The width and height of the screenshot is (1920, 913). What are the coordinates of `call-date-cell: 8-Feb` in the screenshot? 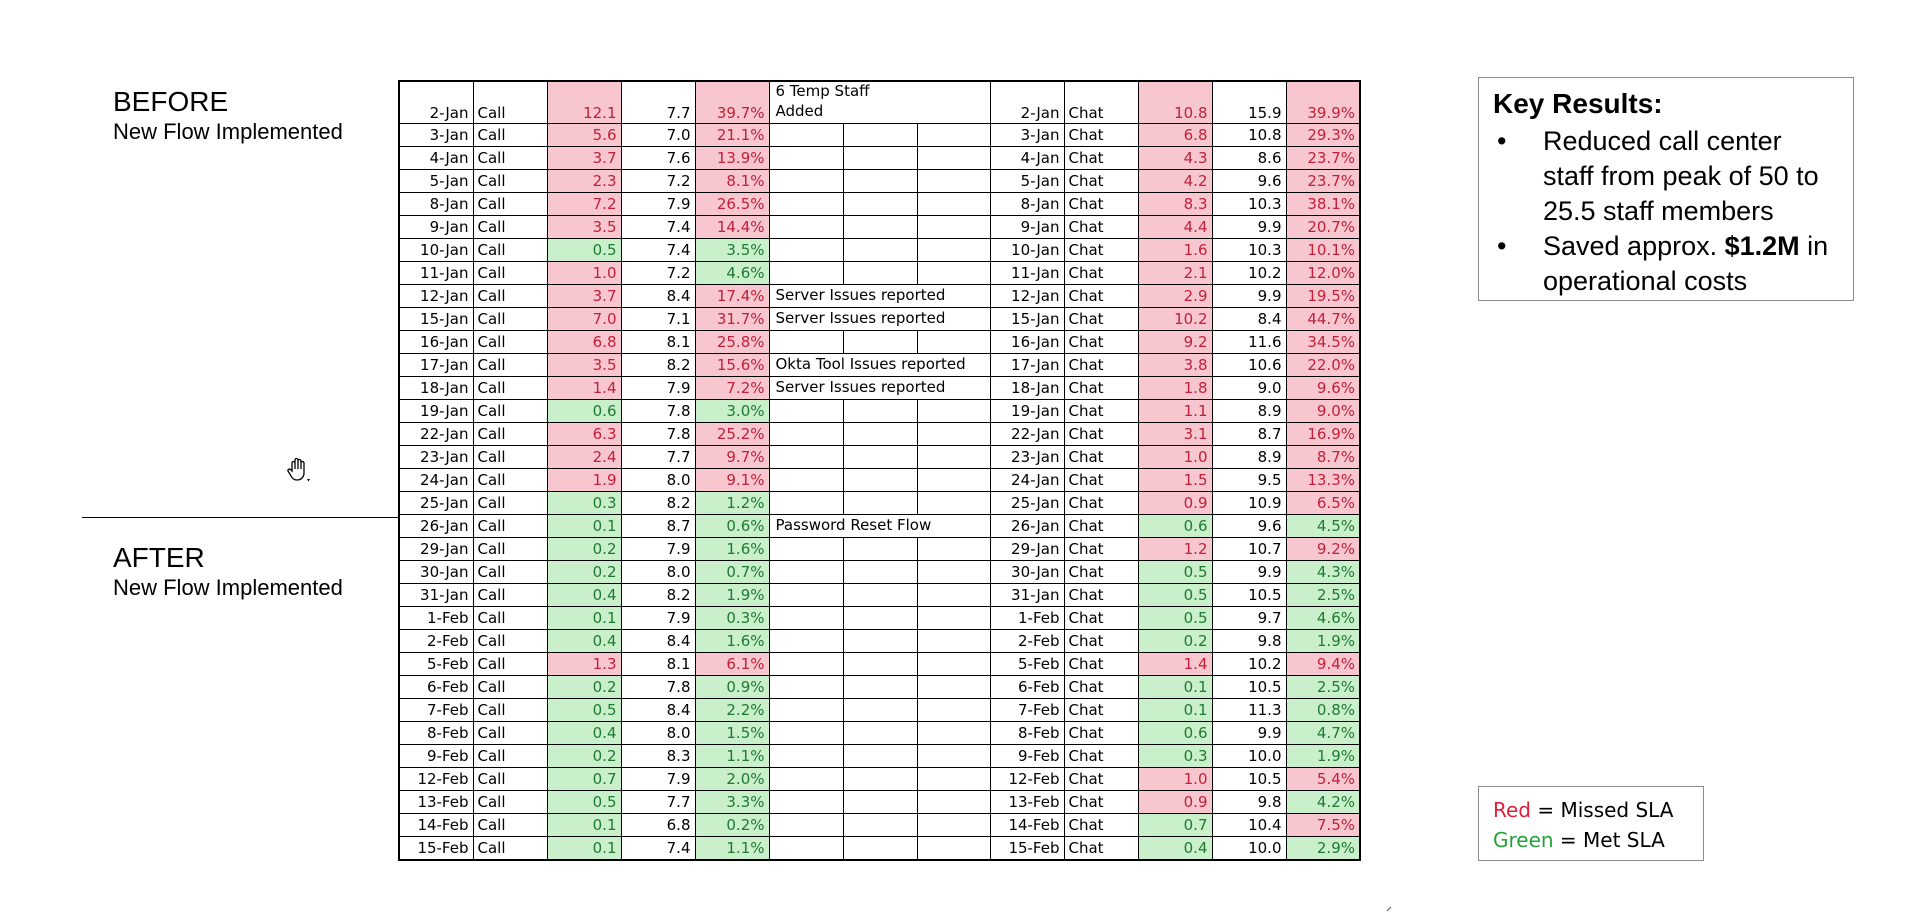 It's located at (436, 733).